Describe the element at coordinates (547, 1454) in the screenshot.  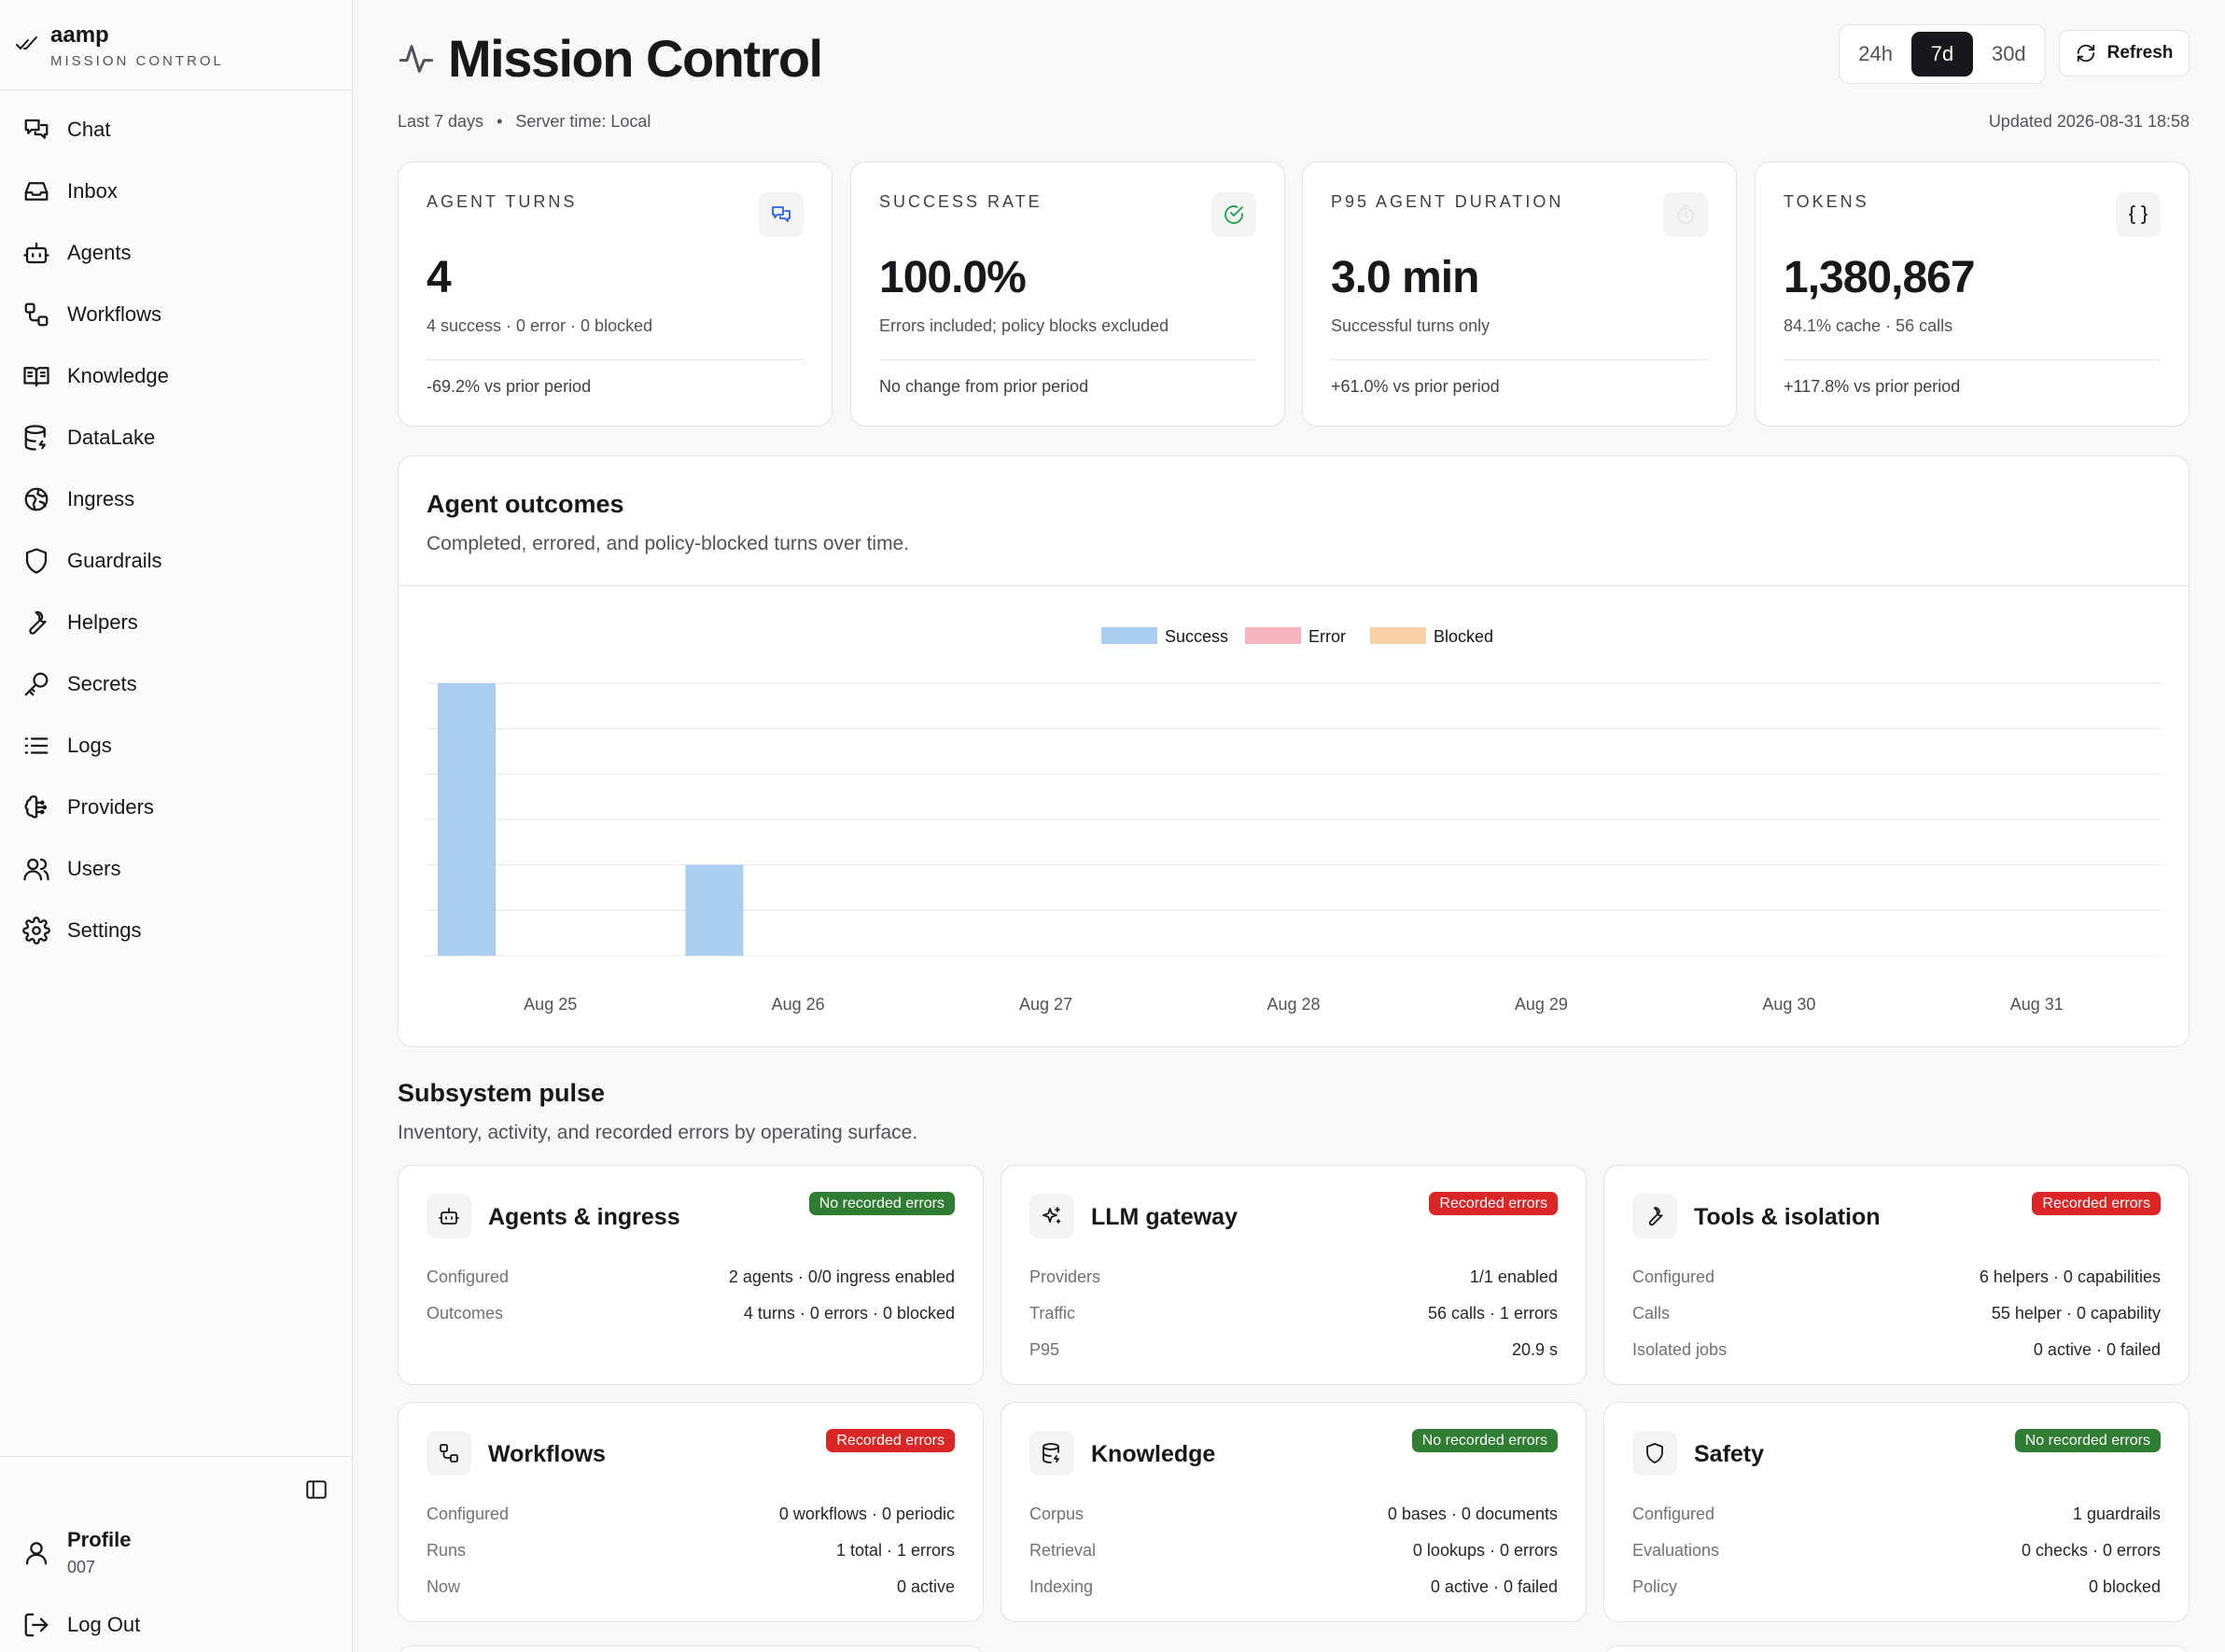
I see `pulse-card-title: Workflows` at that location.